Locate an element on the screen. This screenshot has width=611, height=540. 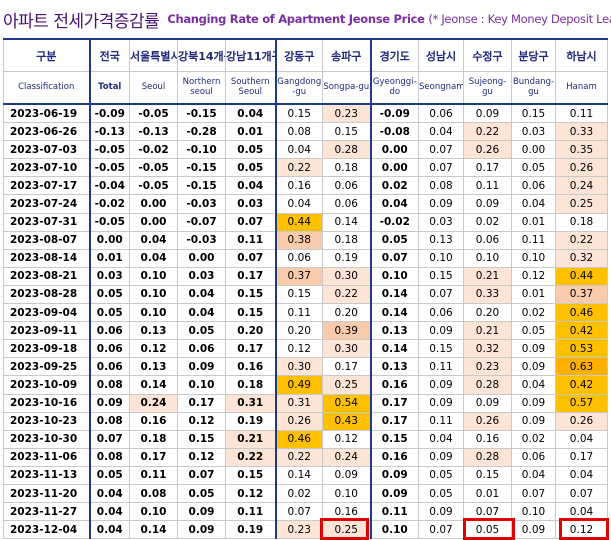
rate-cell: 0.02 is located at coordinates (533, 313).